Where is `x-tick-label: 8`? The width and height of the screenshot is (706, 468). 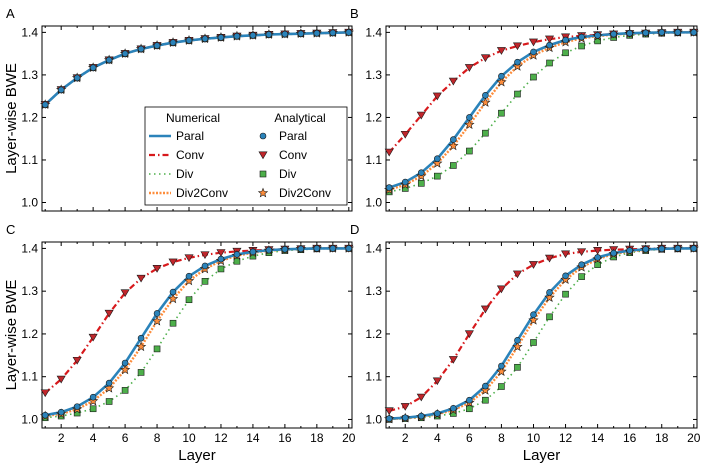
x-tick-label: 8 is located at coordinates (157, 438).